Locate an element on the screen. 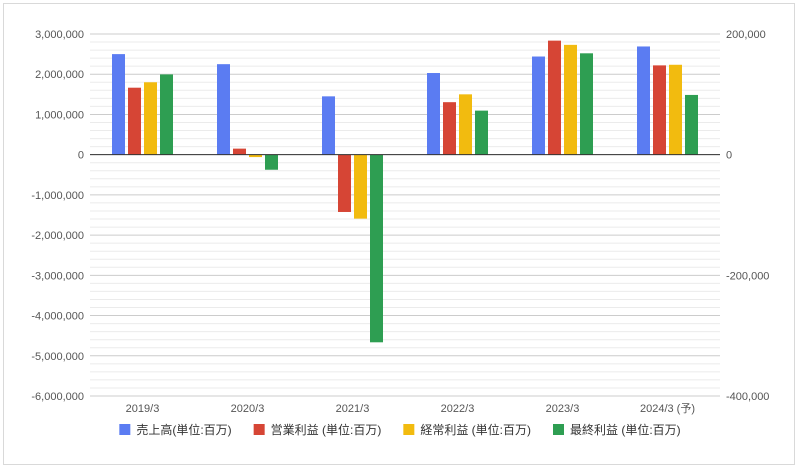 This screenshot has width=800, height=470. left-tick-label: -5,000,000 is located at coordinates (57, 357).